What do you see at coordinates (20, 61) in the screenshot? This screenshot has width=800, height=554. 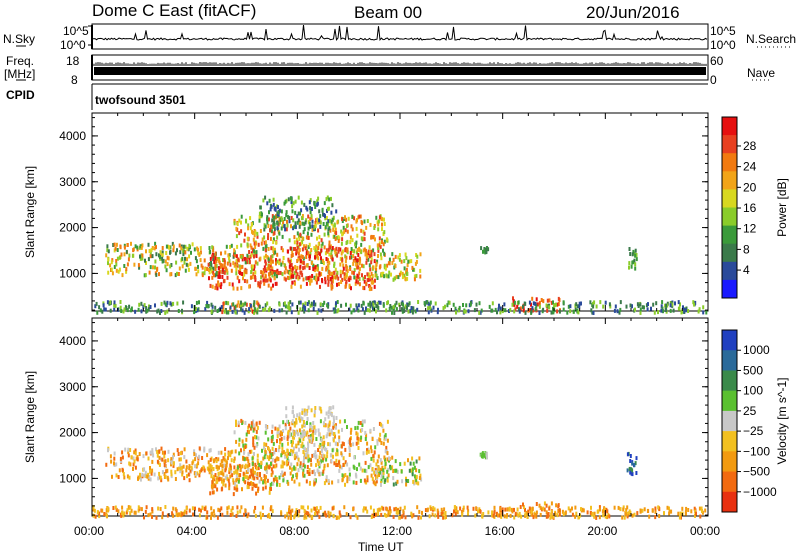 I see `freq-label: Freq.` at bounding box center [20, 61].